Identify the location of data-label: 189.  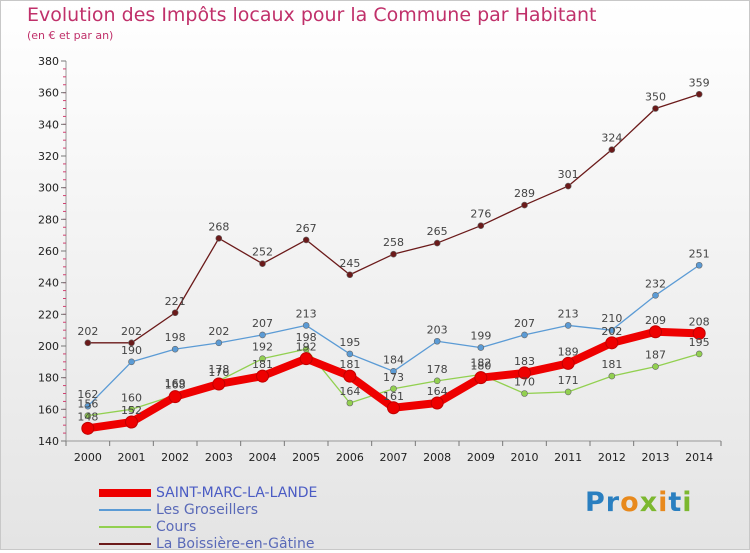
(568, 351).